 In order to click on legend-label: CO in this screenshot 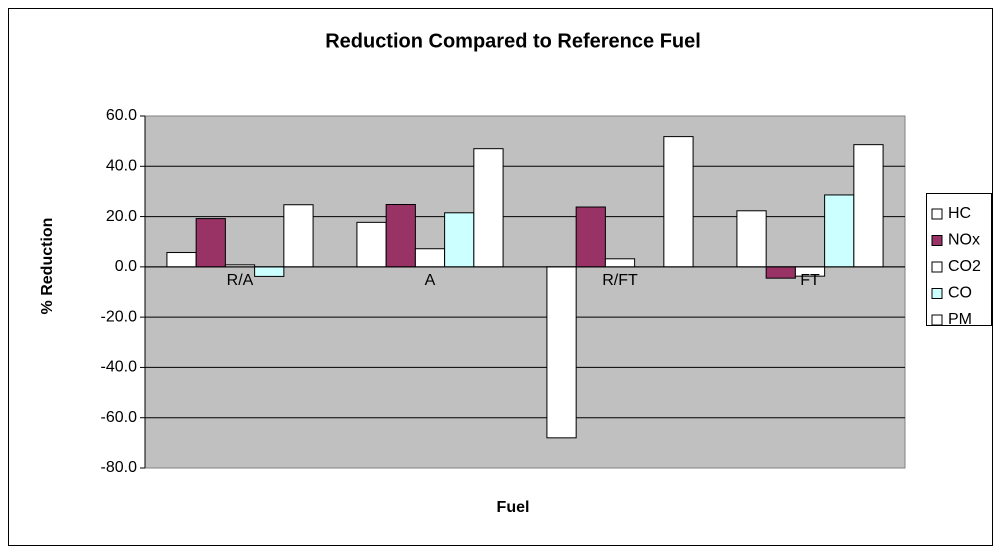, I will do `click(960, 293)`.